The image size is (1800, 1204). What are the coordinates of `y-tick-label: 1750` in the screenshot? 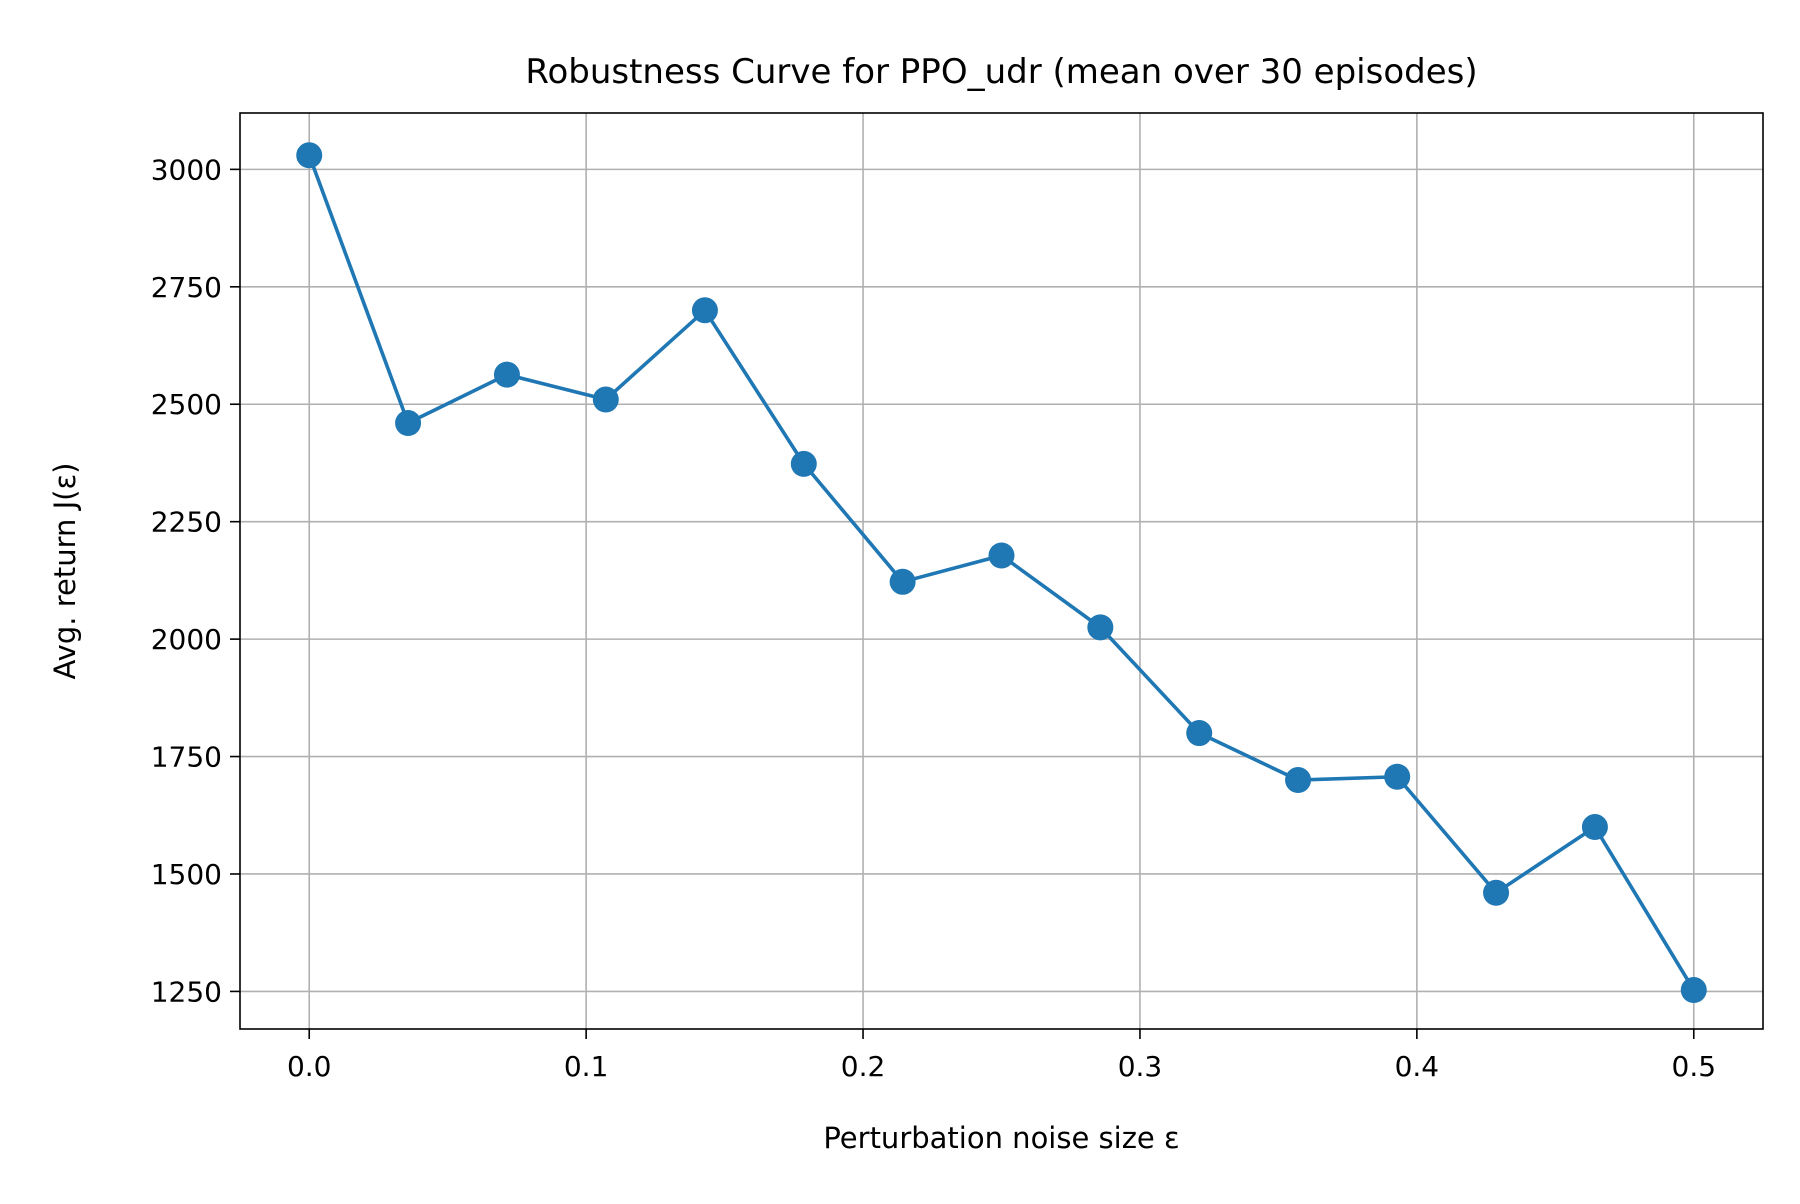 It's located at (186, 757).